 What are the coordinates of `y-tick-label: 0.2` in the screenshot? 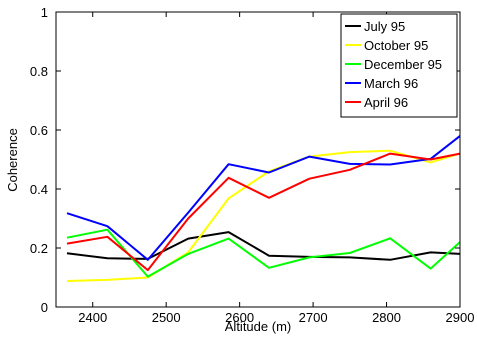 It's located at (39, 248).